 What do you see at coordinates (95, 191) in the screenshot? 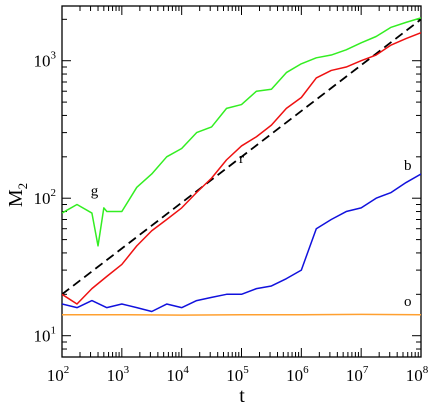
I see `series-label-g: g` at bounding box center [95, 191].